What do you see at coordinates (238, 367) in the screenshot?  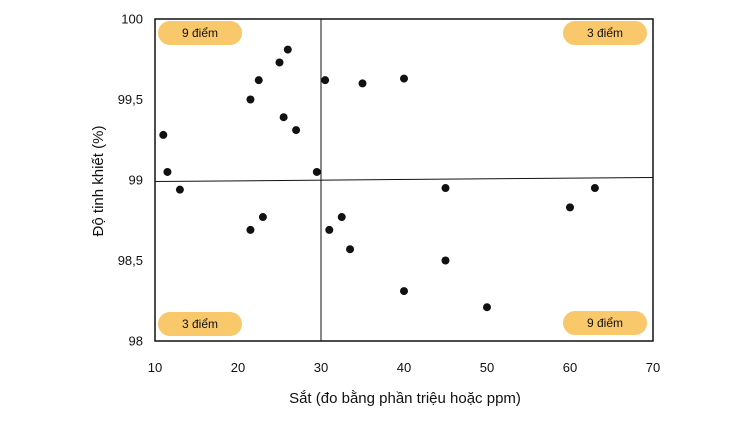 I see `x-tick-label: 20` at bounding box center [238, 367].